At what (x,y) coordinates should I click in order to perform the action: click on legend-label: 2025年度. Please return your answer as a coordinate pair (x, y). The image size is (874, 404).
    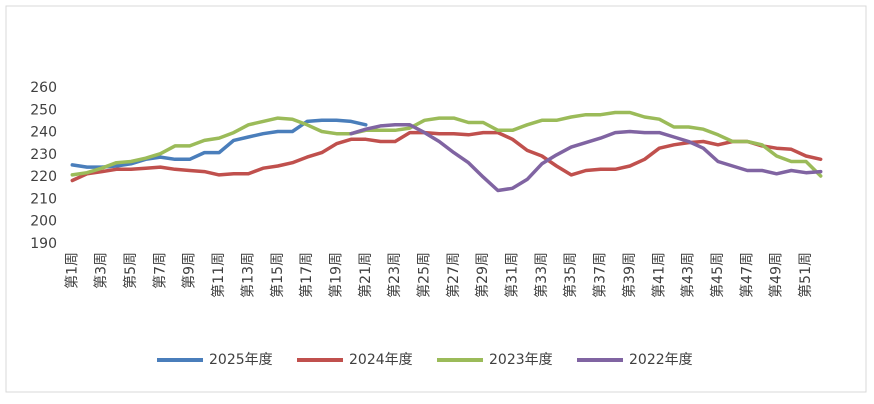
    Looking at the image, I should click on (241, 360).